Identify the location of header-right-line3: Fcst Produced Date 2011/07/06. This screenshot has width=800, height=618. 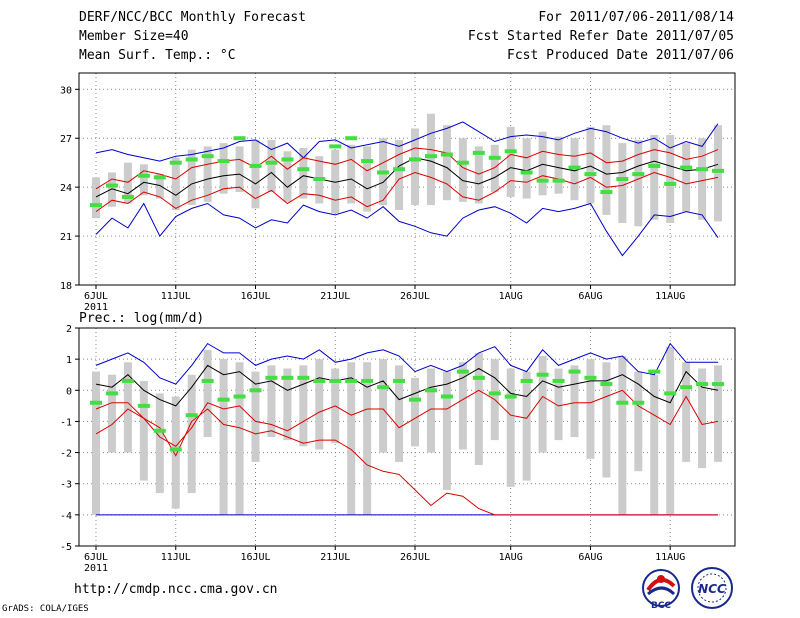
(620, 55).